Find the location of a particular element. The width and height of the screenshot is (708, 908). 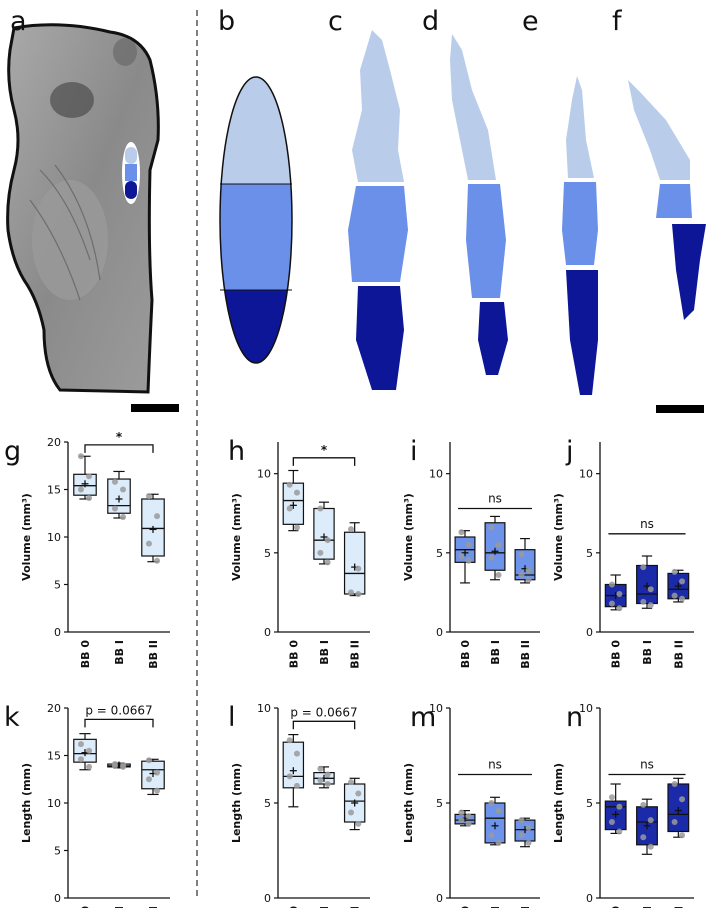

box-k-2: BB II is located at coordinates (153, 832).